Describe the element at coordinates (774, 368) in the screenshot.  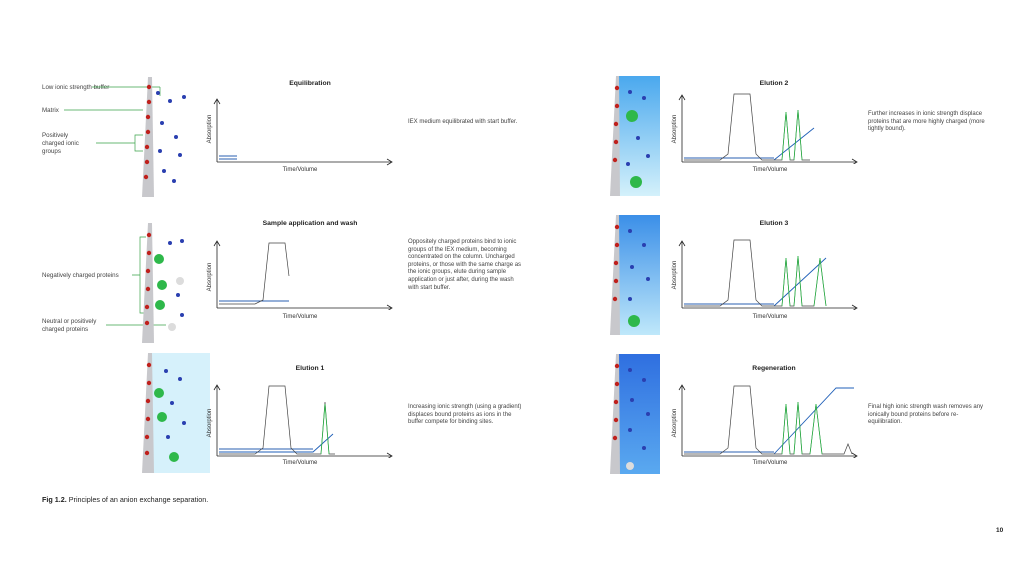
I see `panel-title-regeneration: Regeneration` at that location.